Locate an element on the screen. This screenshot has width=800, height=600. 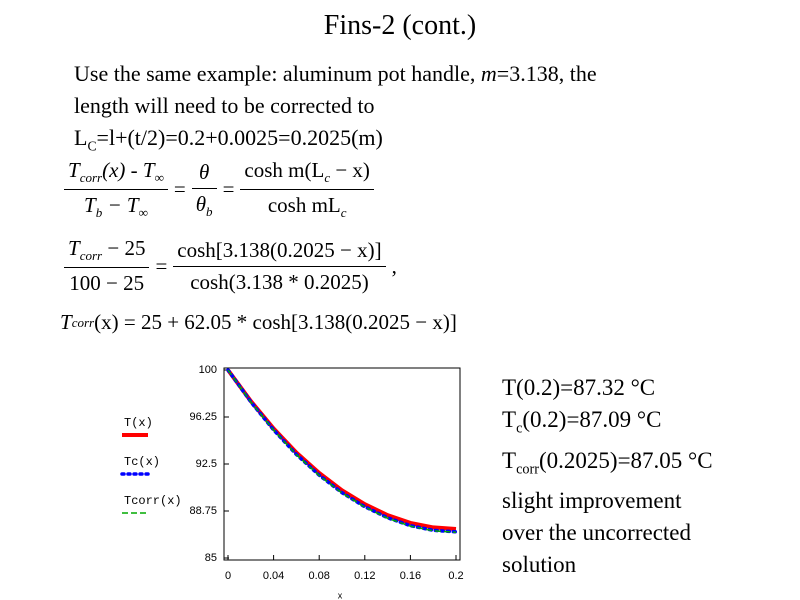
text: − 25 is located at coordinates (124, 248).